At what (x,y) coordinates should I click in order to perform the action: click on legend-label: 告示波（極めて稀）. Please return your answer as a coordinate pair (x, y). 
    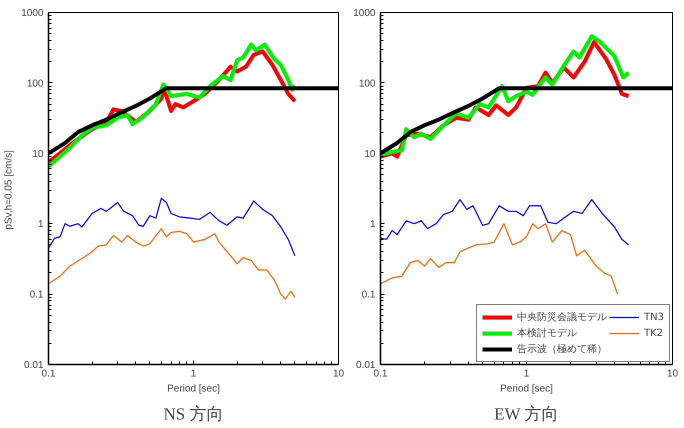
    Looking at the image, I should click on (562, 349).